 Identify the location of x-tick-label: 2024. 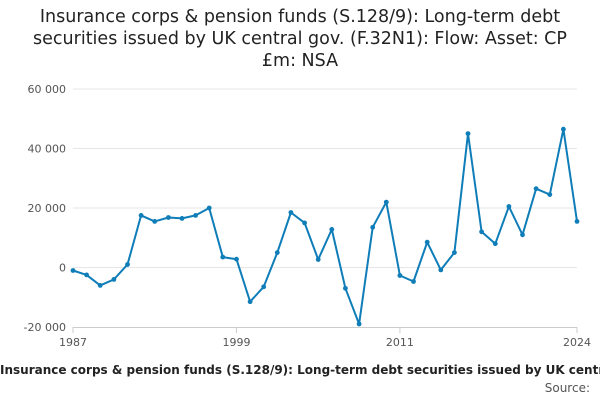
(577, 342).